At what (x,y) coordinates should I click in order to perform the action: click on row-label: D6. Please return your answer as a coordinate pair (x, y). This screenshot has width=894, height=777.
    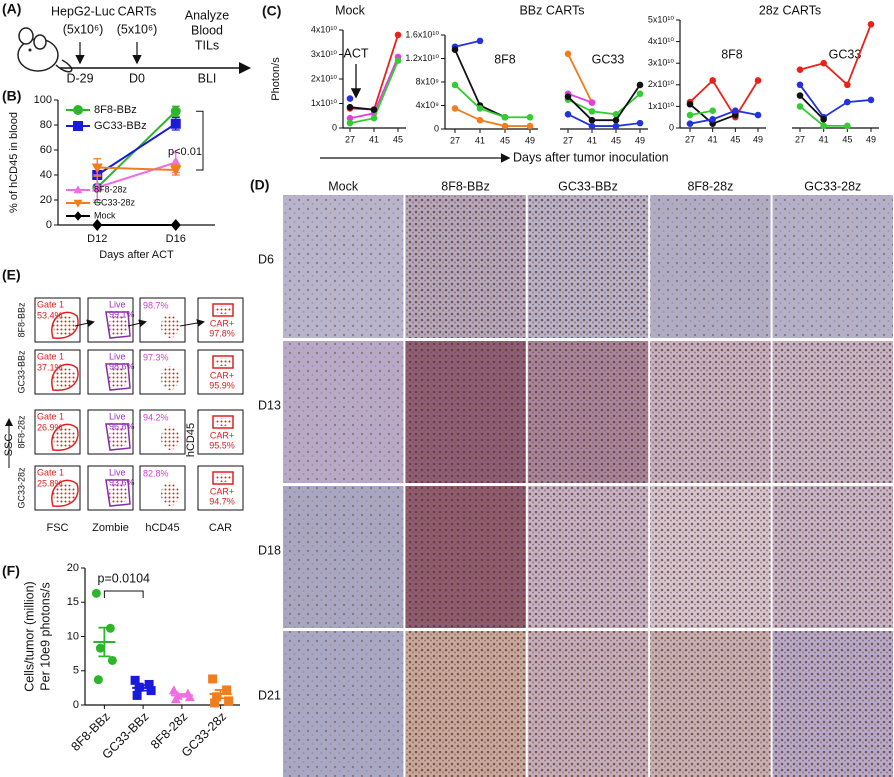
    Looking at the image, I should click on (266, 259).